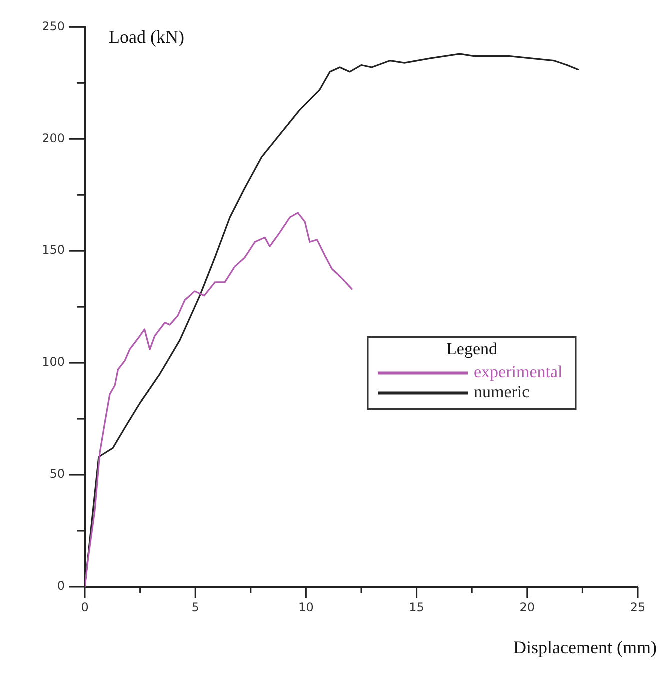 This screenshot has height=675, width=667. What do you see at coordinates (53, 26) in the screenshot?
I see `y-tick-label: 250` at bounding box center [53, 26].